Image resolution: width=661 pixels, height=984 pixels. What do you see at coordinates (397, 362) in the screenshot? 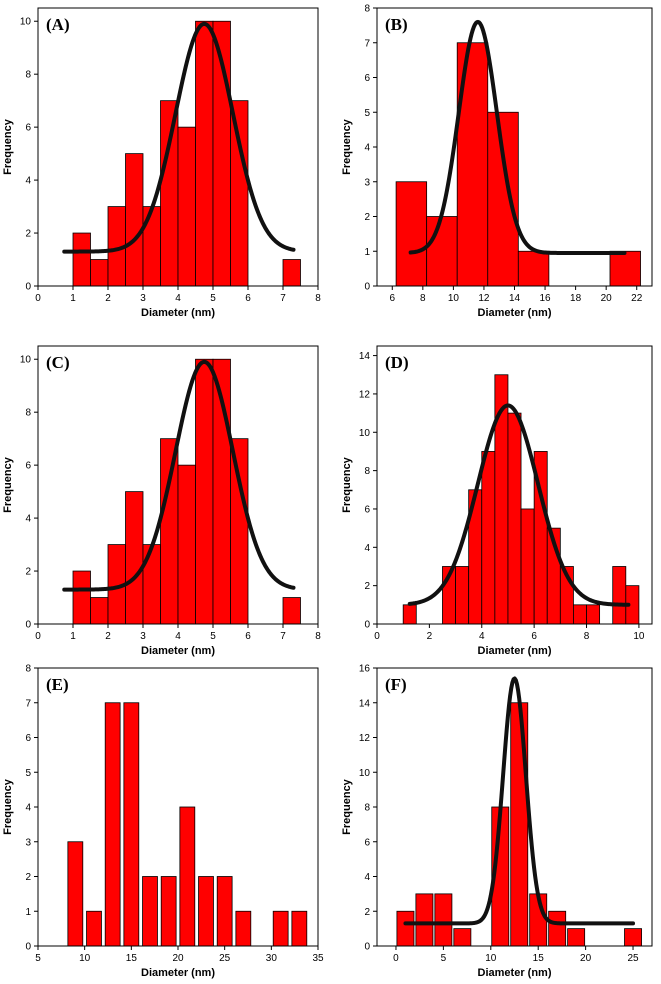
I see `panel-label: (D)` at bounding box center [397, 362].